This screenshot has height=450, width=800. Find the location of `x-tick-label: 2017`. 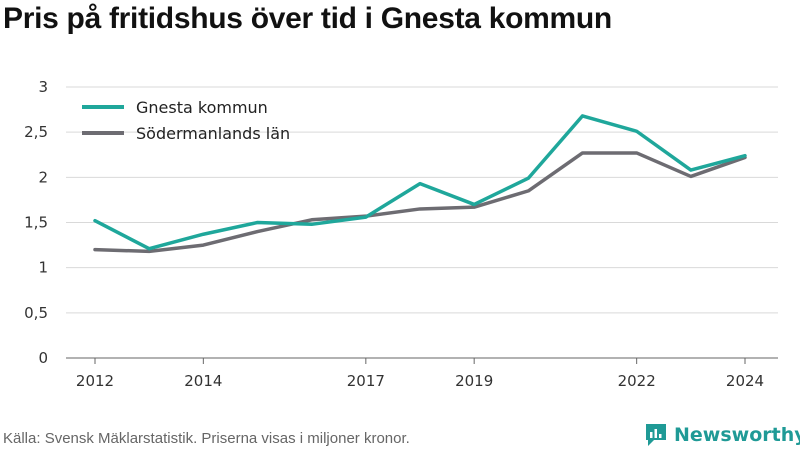

x-tick-label: 2017 is located at coordinates (366, 381).